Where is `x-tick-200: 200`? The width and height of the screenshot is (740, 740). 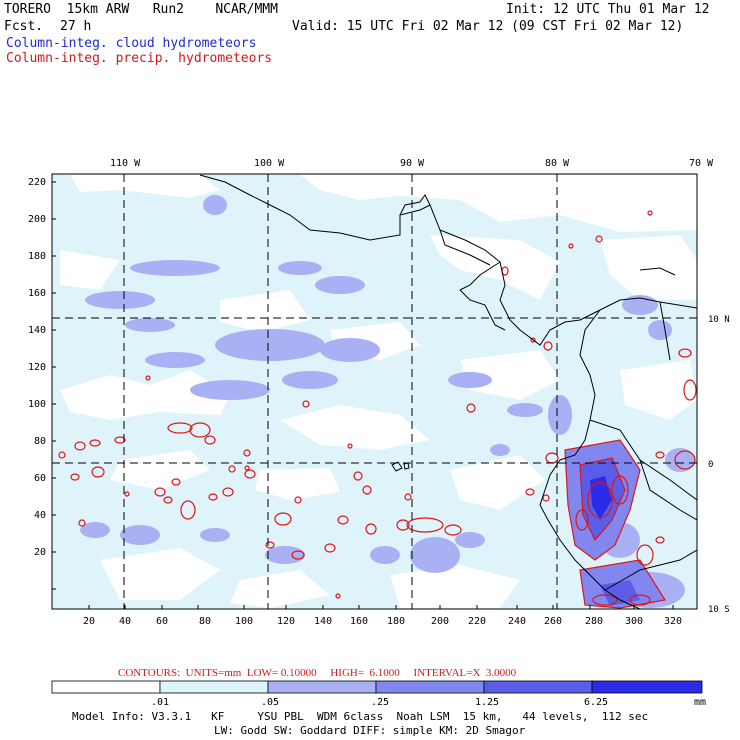 x-tick-200: 200 is located at coordinates (440, 621).